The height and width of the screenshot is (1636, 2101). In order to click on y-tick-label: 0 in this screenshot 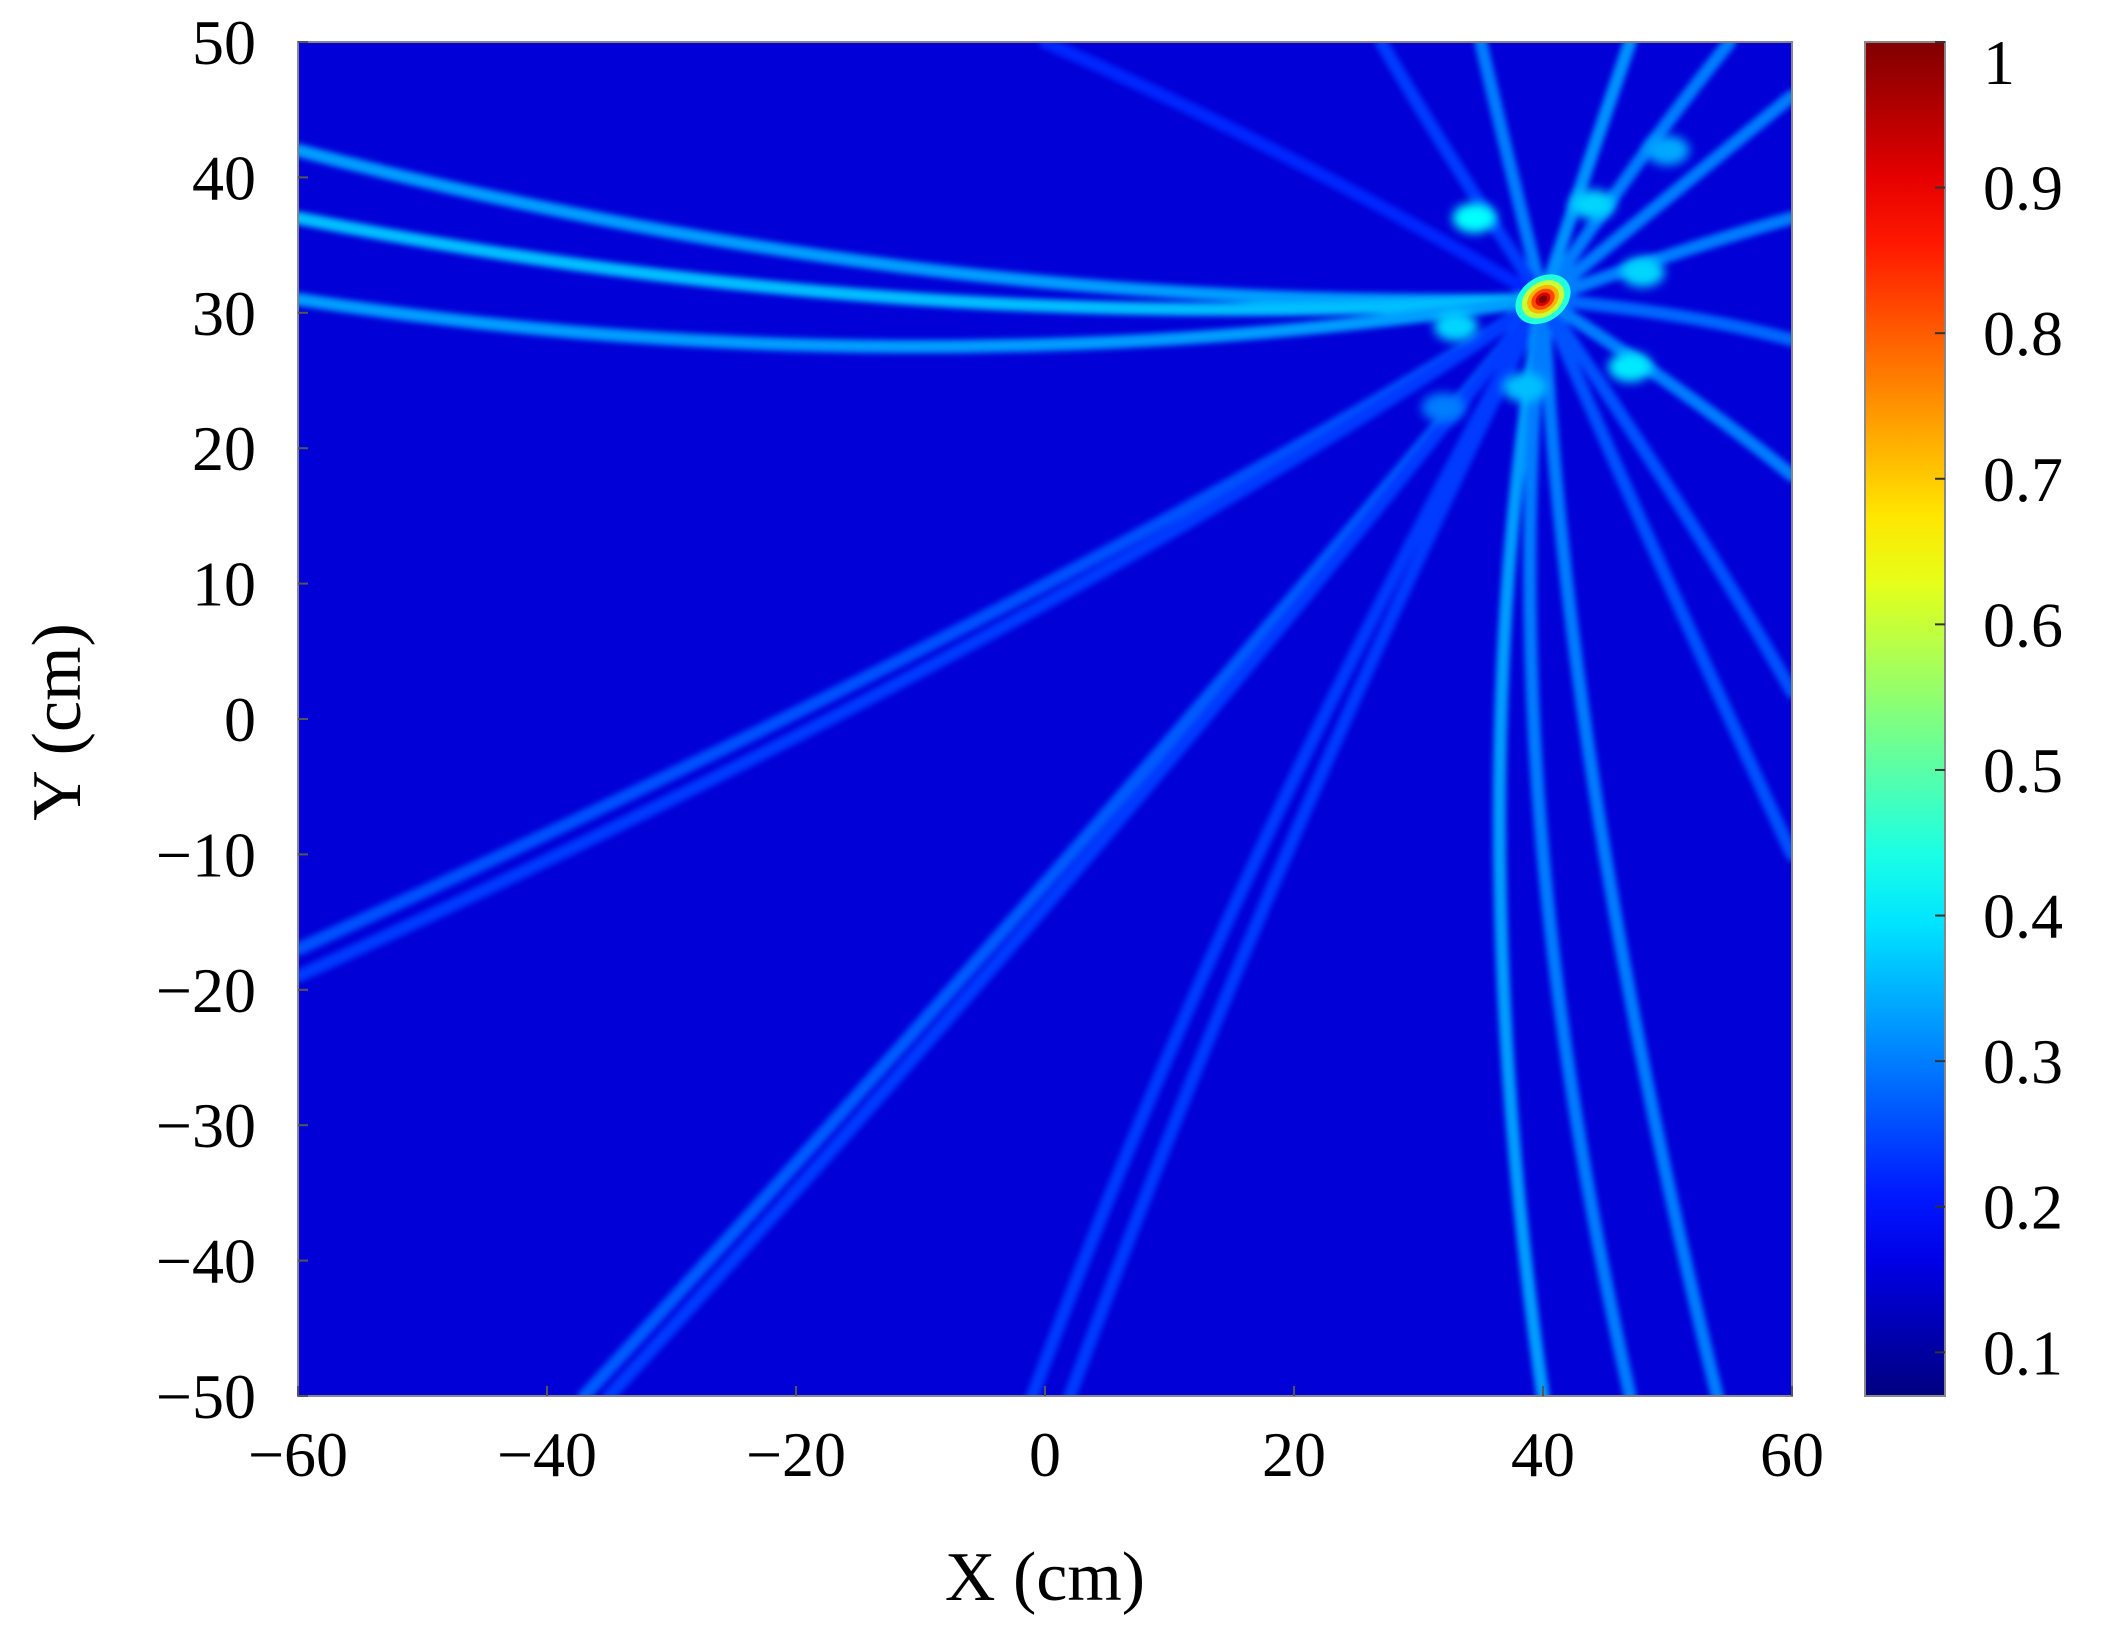, I will do `click(240, 719)`.